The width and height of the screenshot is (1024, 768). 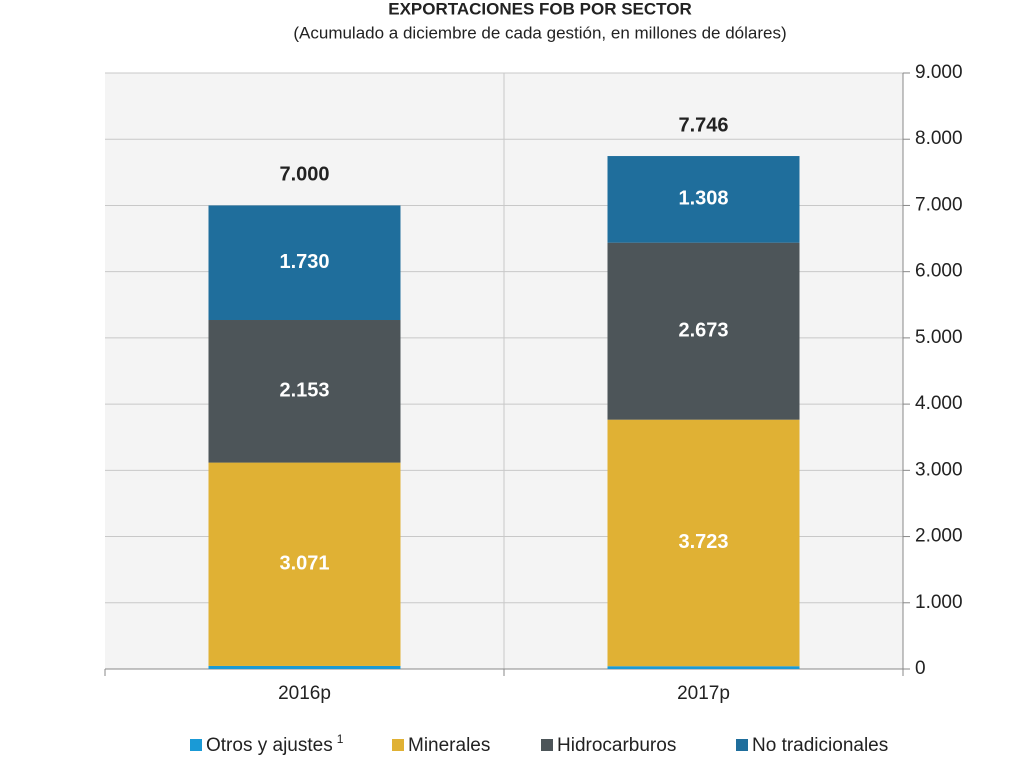 What do you see at coordinates (304, 175) in the screenshot?
I see `total-label: 7.000` at bounding box center [304, 175].